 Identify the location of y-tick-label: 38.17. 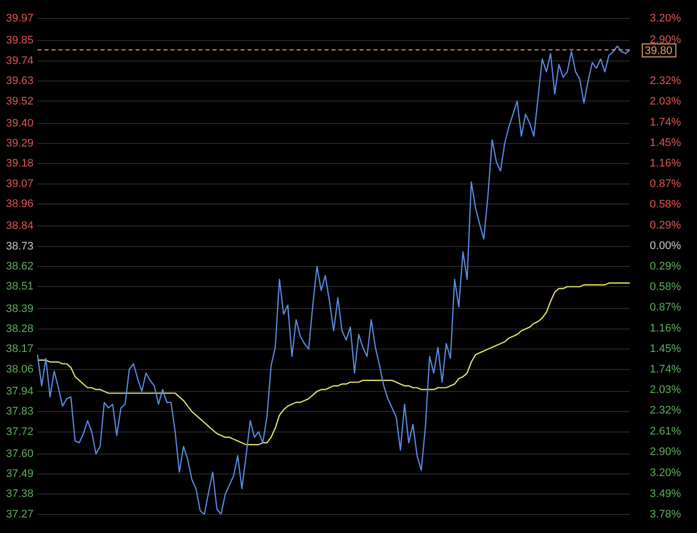
(20, 349).